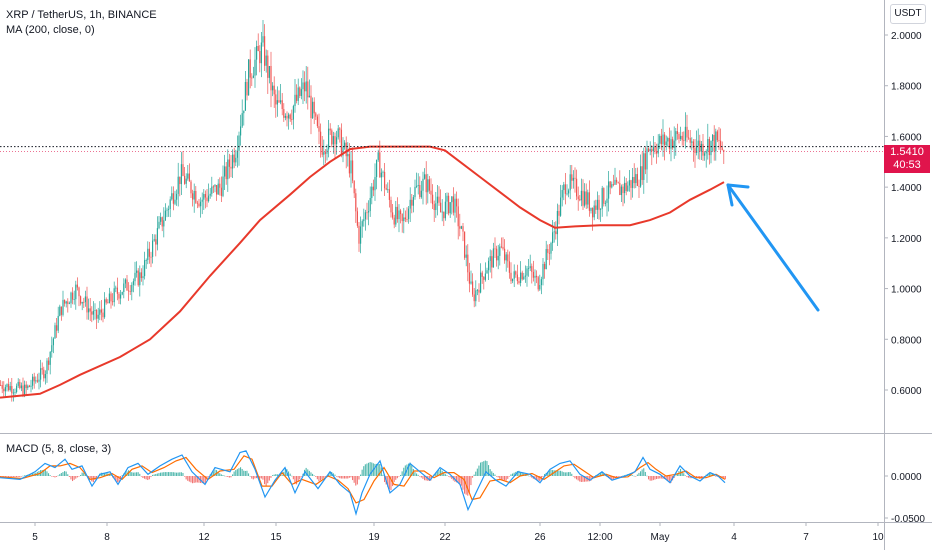 Image resolution: width=932 pixels, height=555 pixels. I want to click on currency-button: USDT, so click(908, 14).